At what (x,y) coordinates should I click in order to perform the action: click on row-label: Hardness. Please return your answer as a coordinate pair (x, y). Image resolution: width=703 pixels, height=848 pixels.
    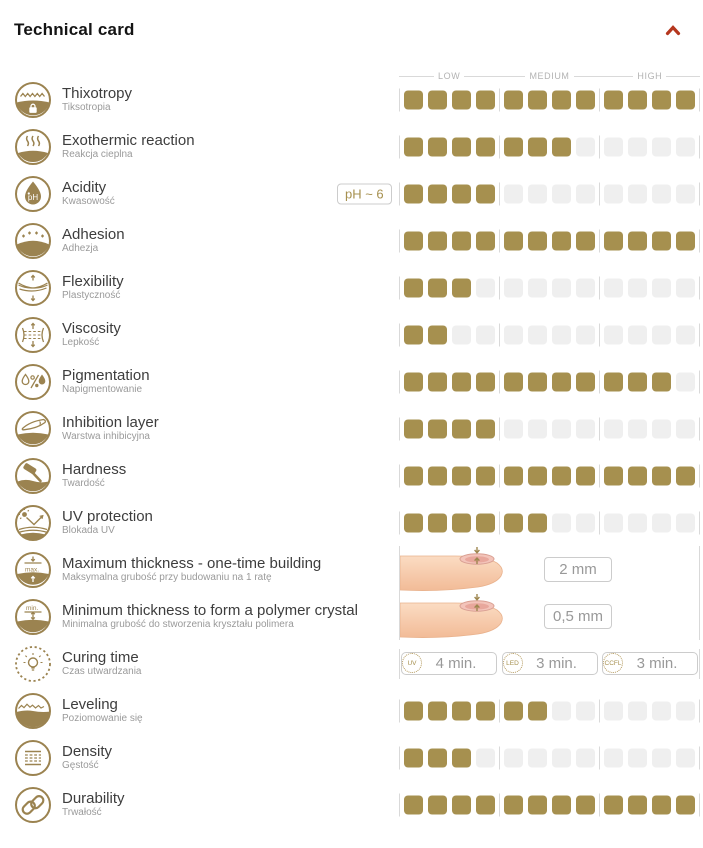
    Looking at the image, I should click on (94, 469).